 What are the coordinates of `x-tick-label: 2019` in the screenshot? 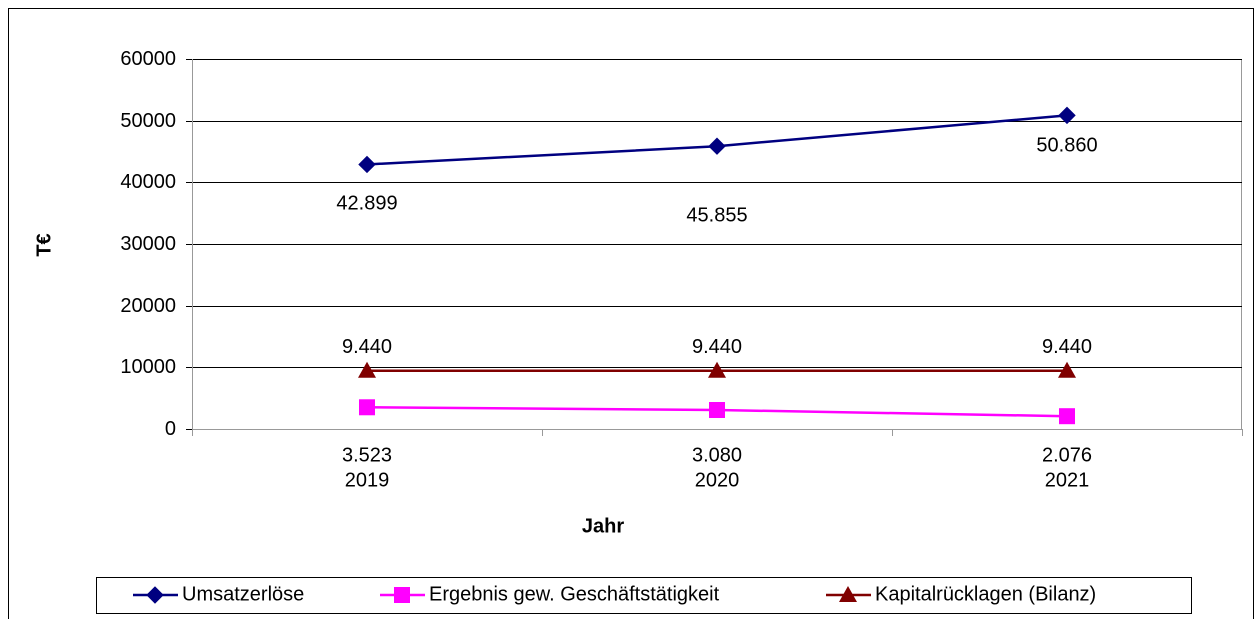 It's located at (367, 480).